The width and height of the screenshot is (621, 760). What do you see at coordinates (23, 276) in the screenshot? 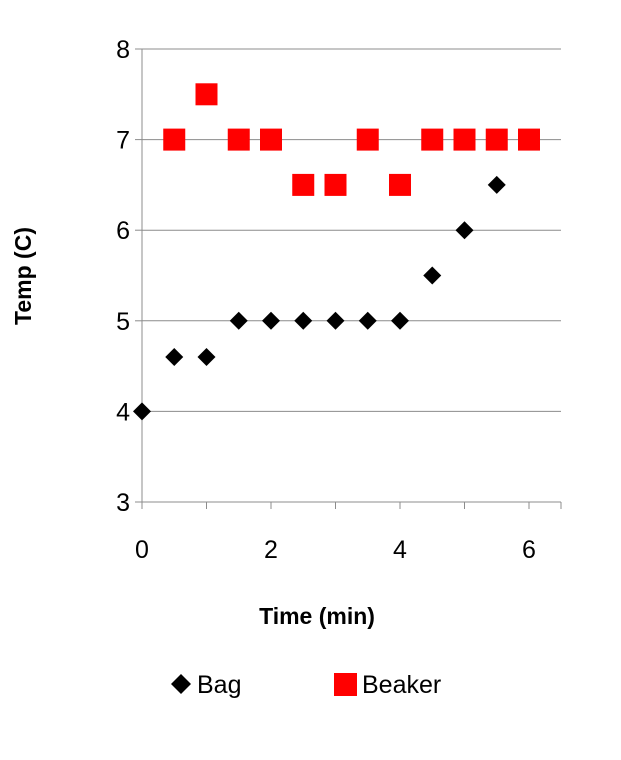
I see `y-axis-title: Temp (C)` at bounding box center [23, 276].